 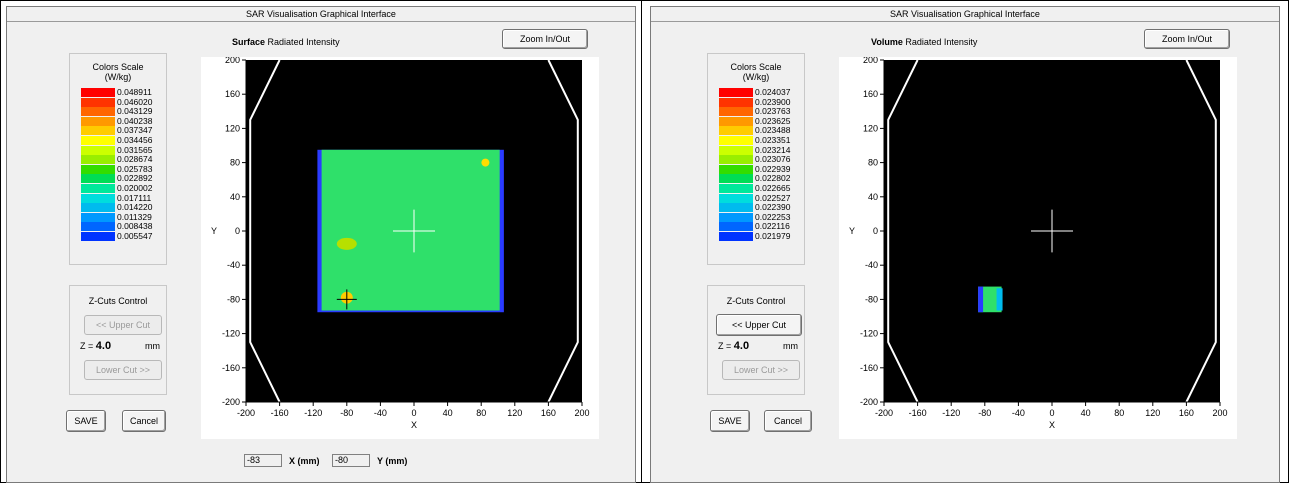 I want to click on x-tick-label: -80, so click(x=984, y=413).